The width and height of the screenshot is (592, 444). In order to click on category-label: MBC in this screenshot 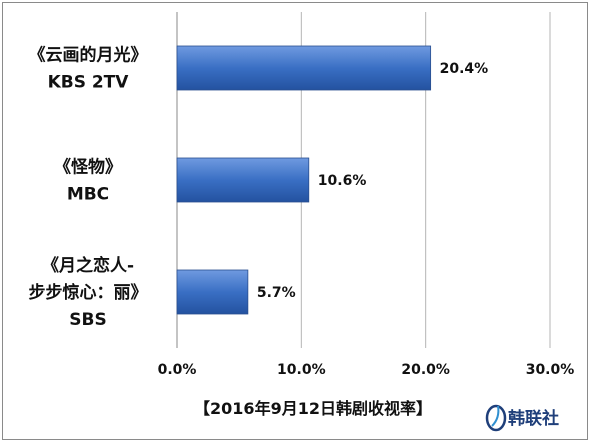, I will do `click(88, 195)`.